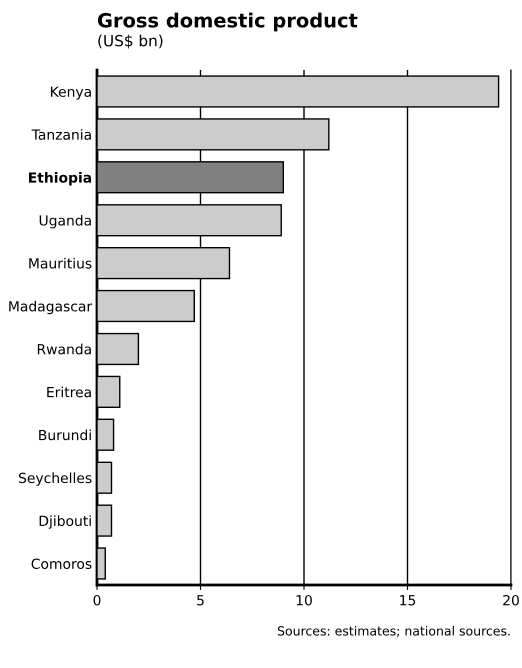 The height and width of the screenshot is (668, 522). I want to click on x-tick-label: 0, so click(96, 600).